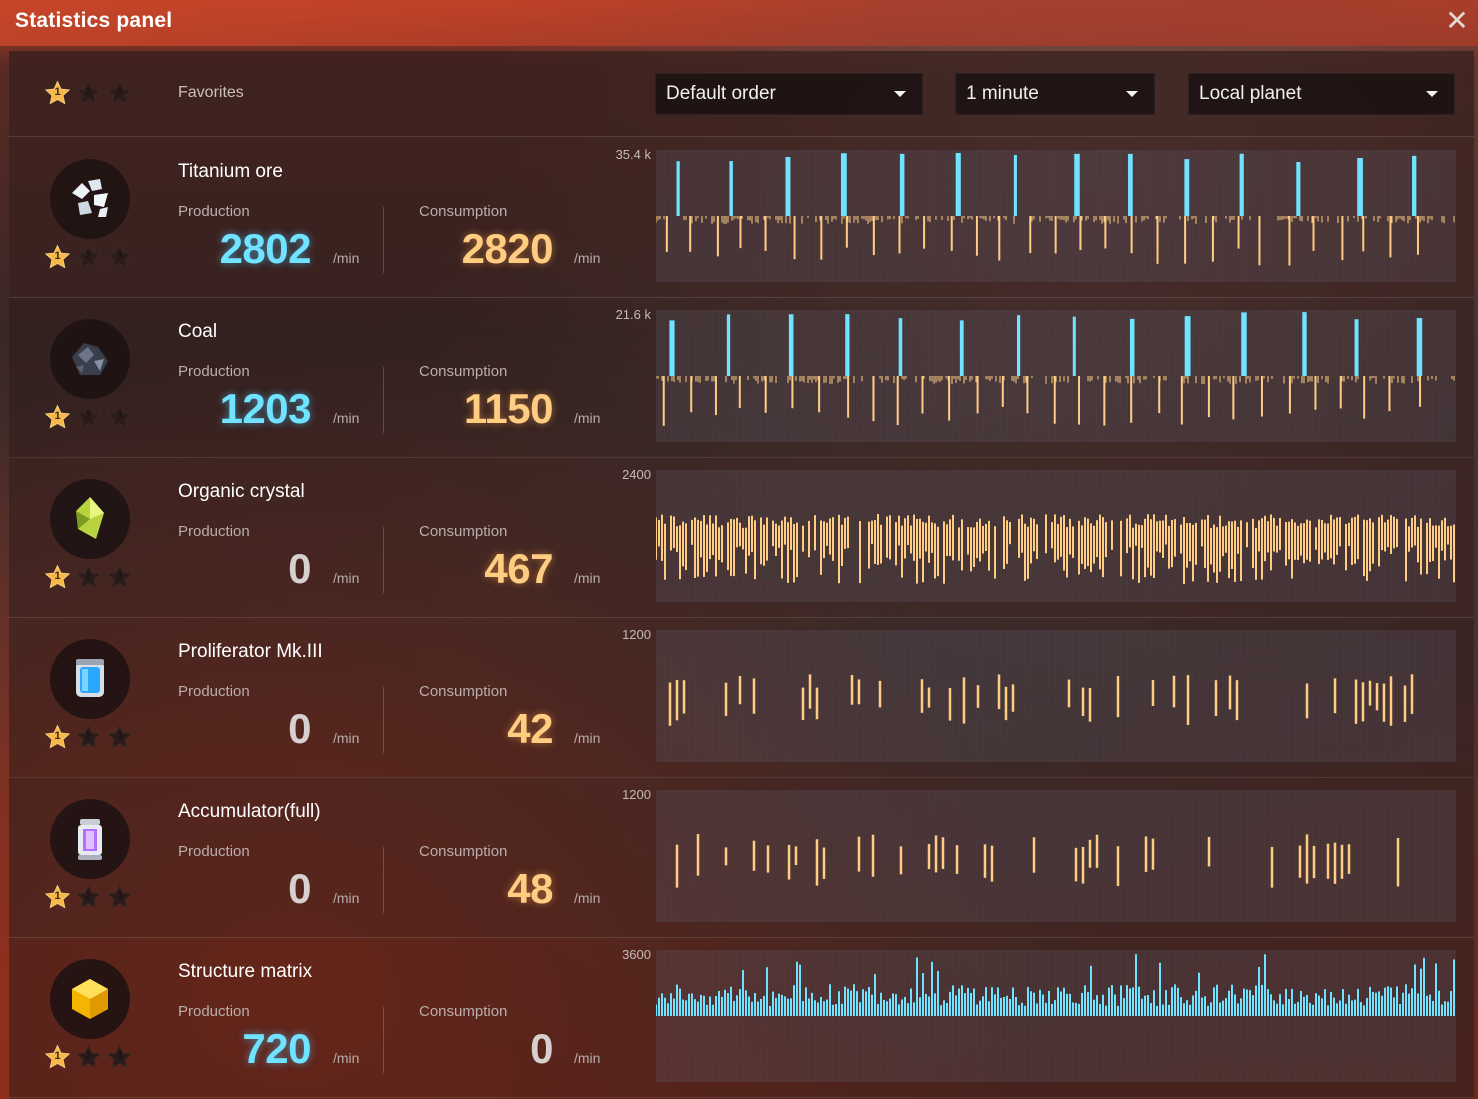  I want to click on consumption-value: 42, so click(530, 728).